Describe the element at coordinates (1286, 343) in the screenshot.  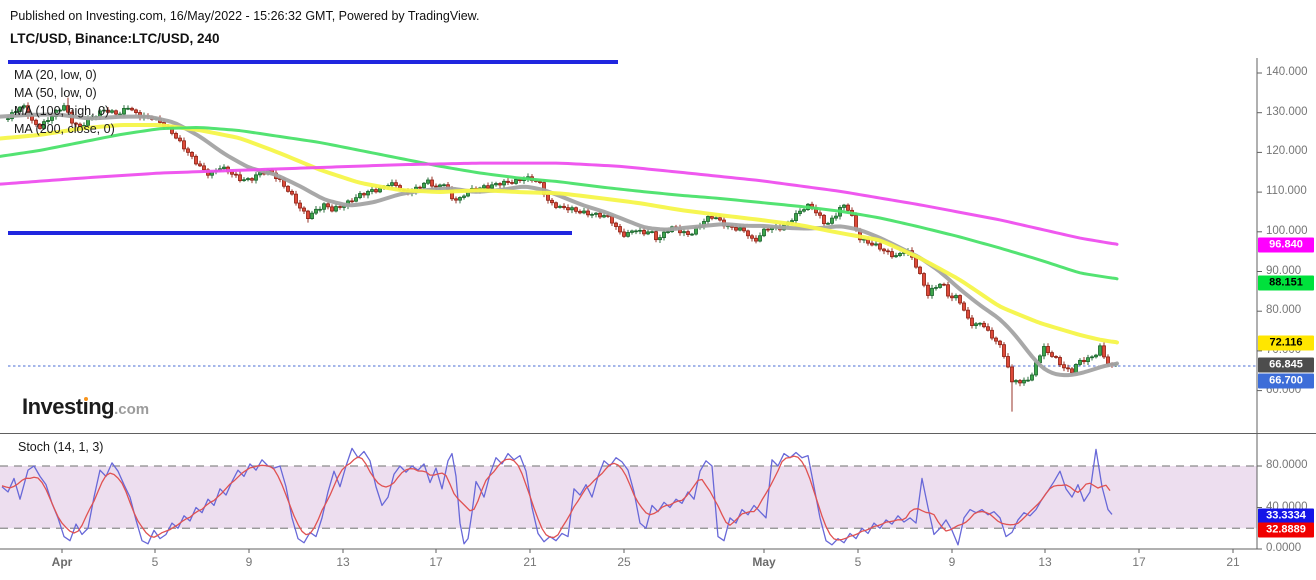
I see `price-marker-badge: 72.116` at that location.